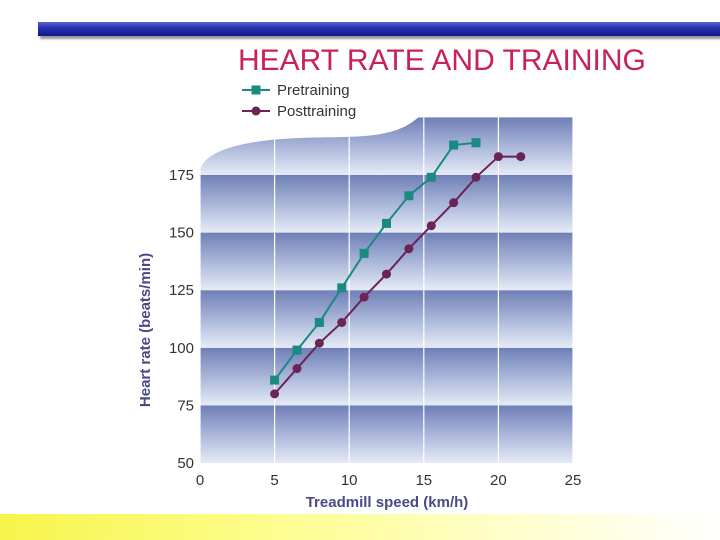 Image resolution: width=720 pixels, height=540 pixels. Describe the element at coordinates (573, 480) in the screenshot. I see `x-tick-label: 25` at that location.